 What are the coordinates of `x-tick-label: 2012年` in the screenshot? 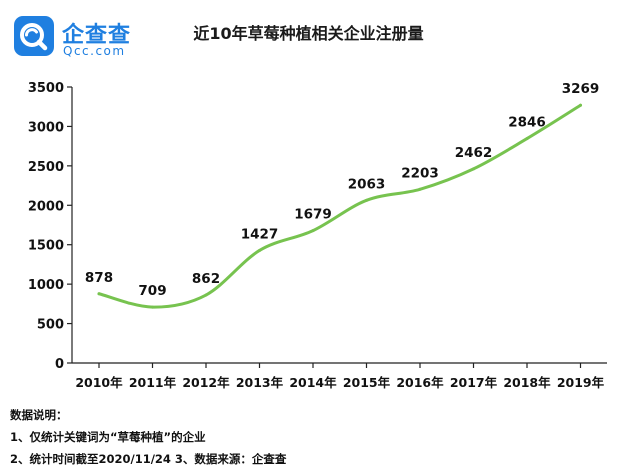 It's located at (206, 382).